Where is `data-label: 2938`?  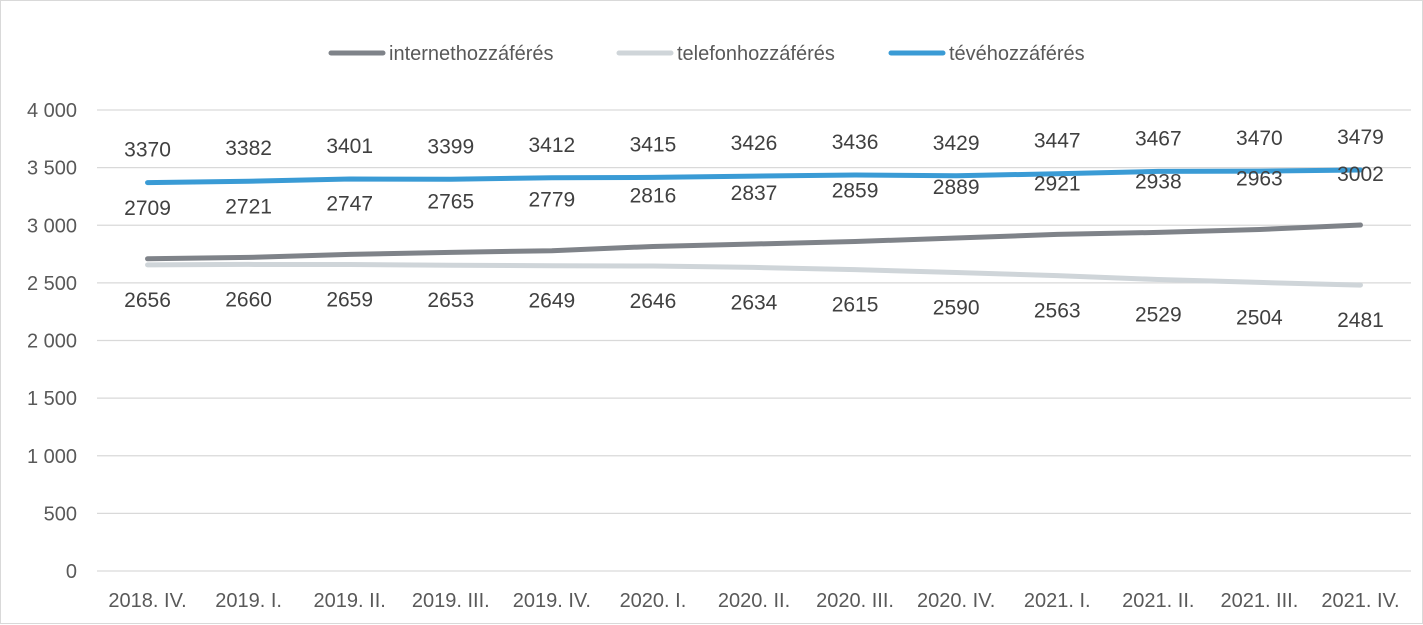 data-label: 2938 is located at coordinates (1158, 181).